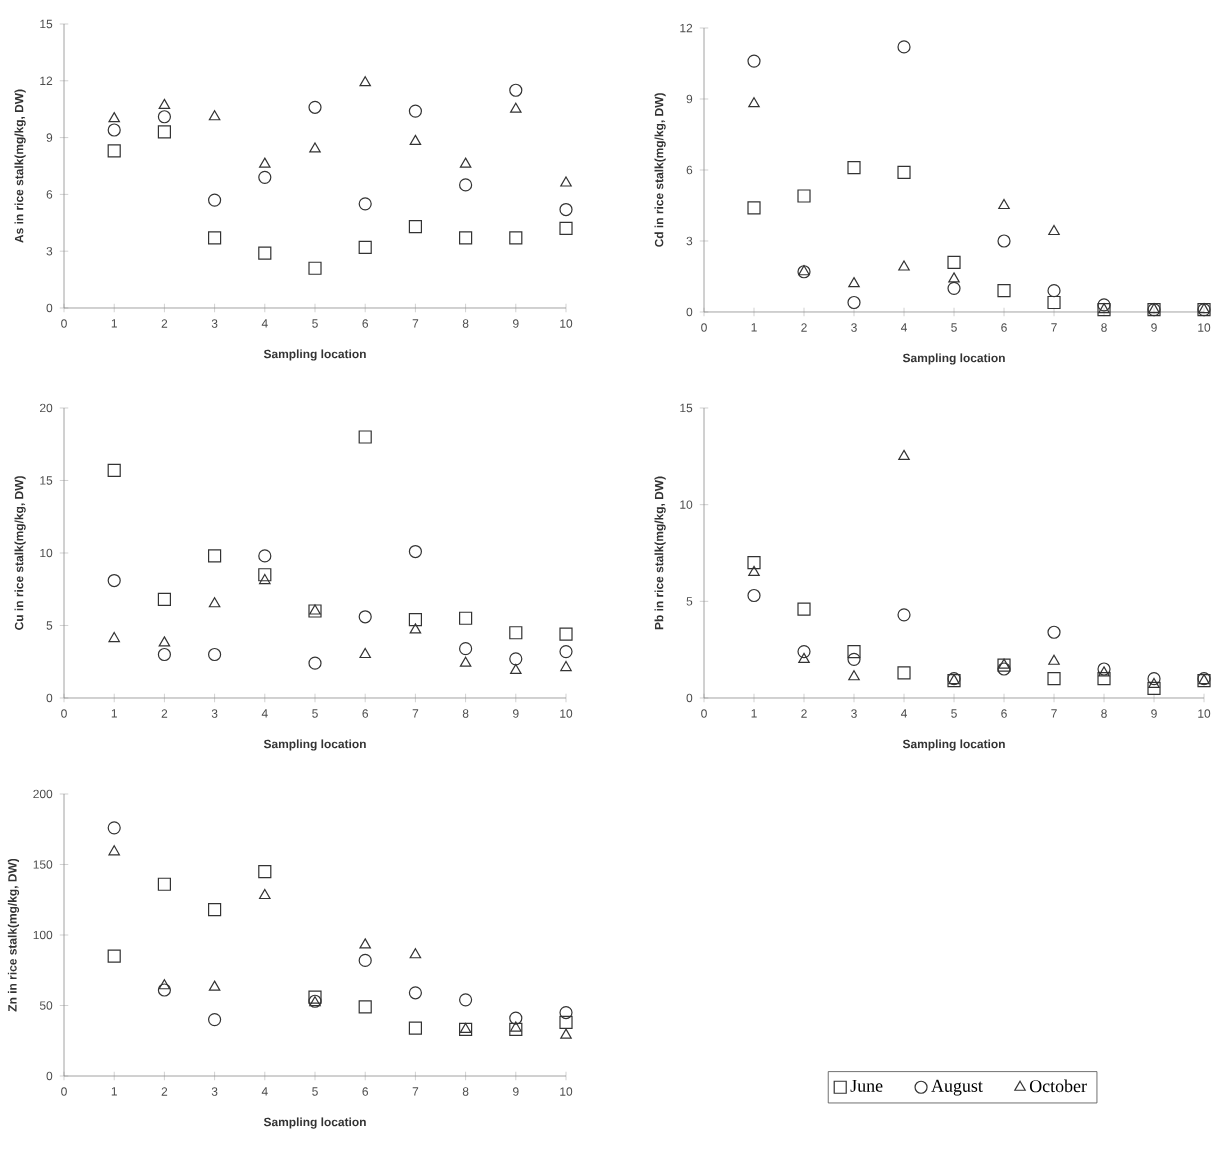 Image resolution: width=1226 pixels, height=1154 pixels. I want to click on legend-label: October, so click(1058, 1086).